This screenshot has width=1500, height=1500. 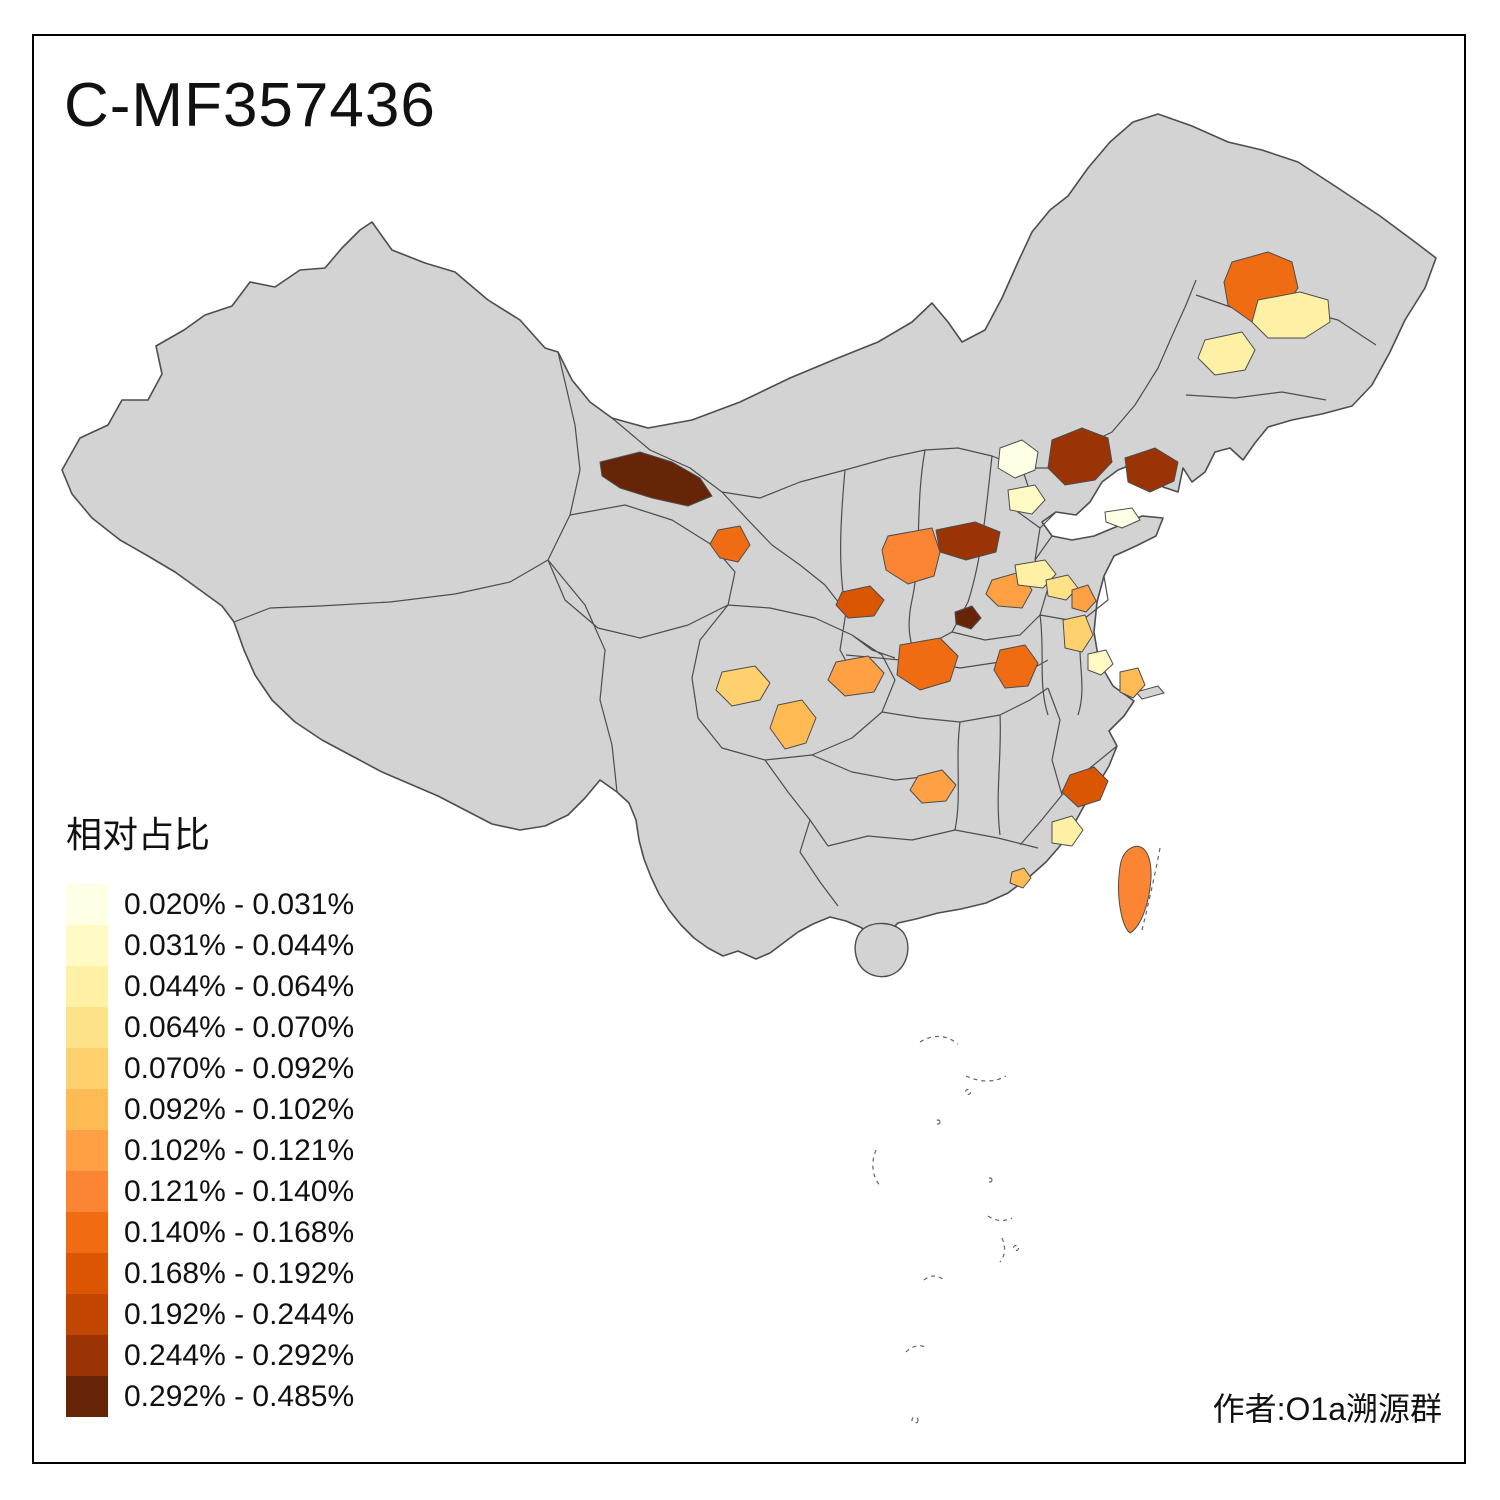 I want to click on legend-row: 0.121% - 0.140%, so click(x=210, y=1191).